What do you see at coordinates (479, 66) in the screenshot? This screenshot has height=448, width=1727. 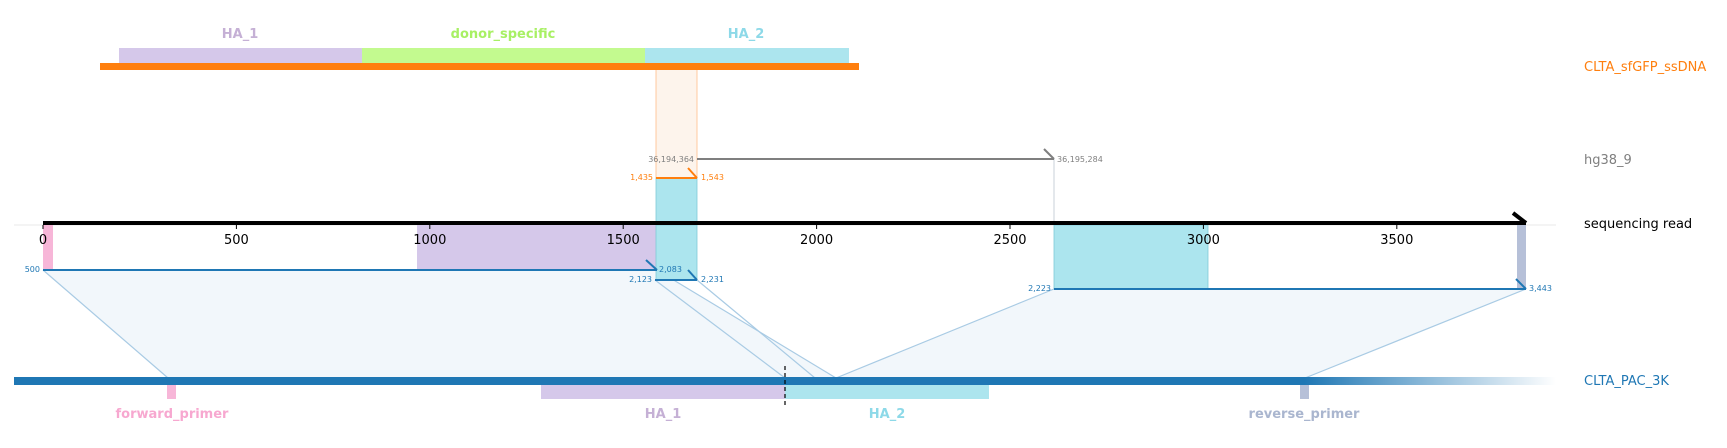 I see `donor-backbone` at bounding box center [479, 66].